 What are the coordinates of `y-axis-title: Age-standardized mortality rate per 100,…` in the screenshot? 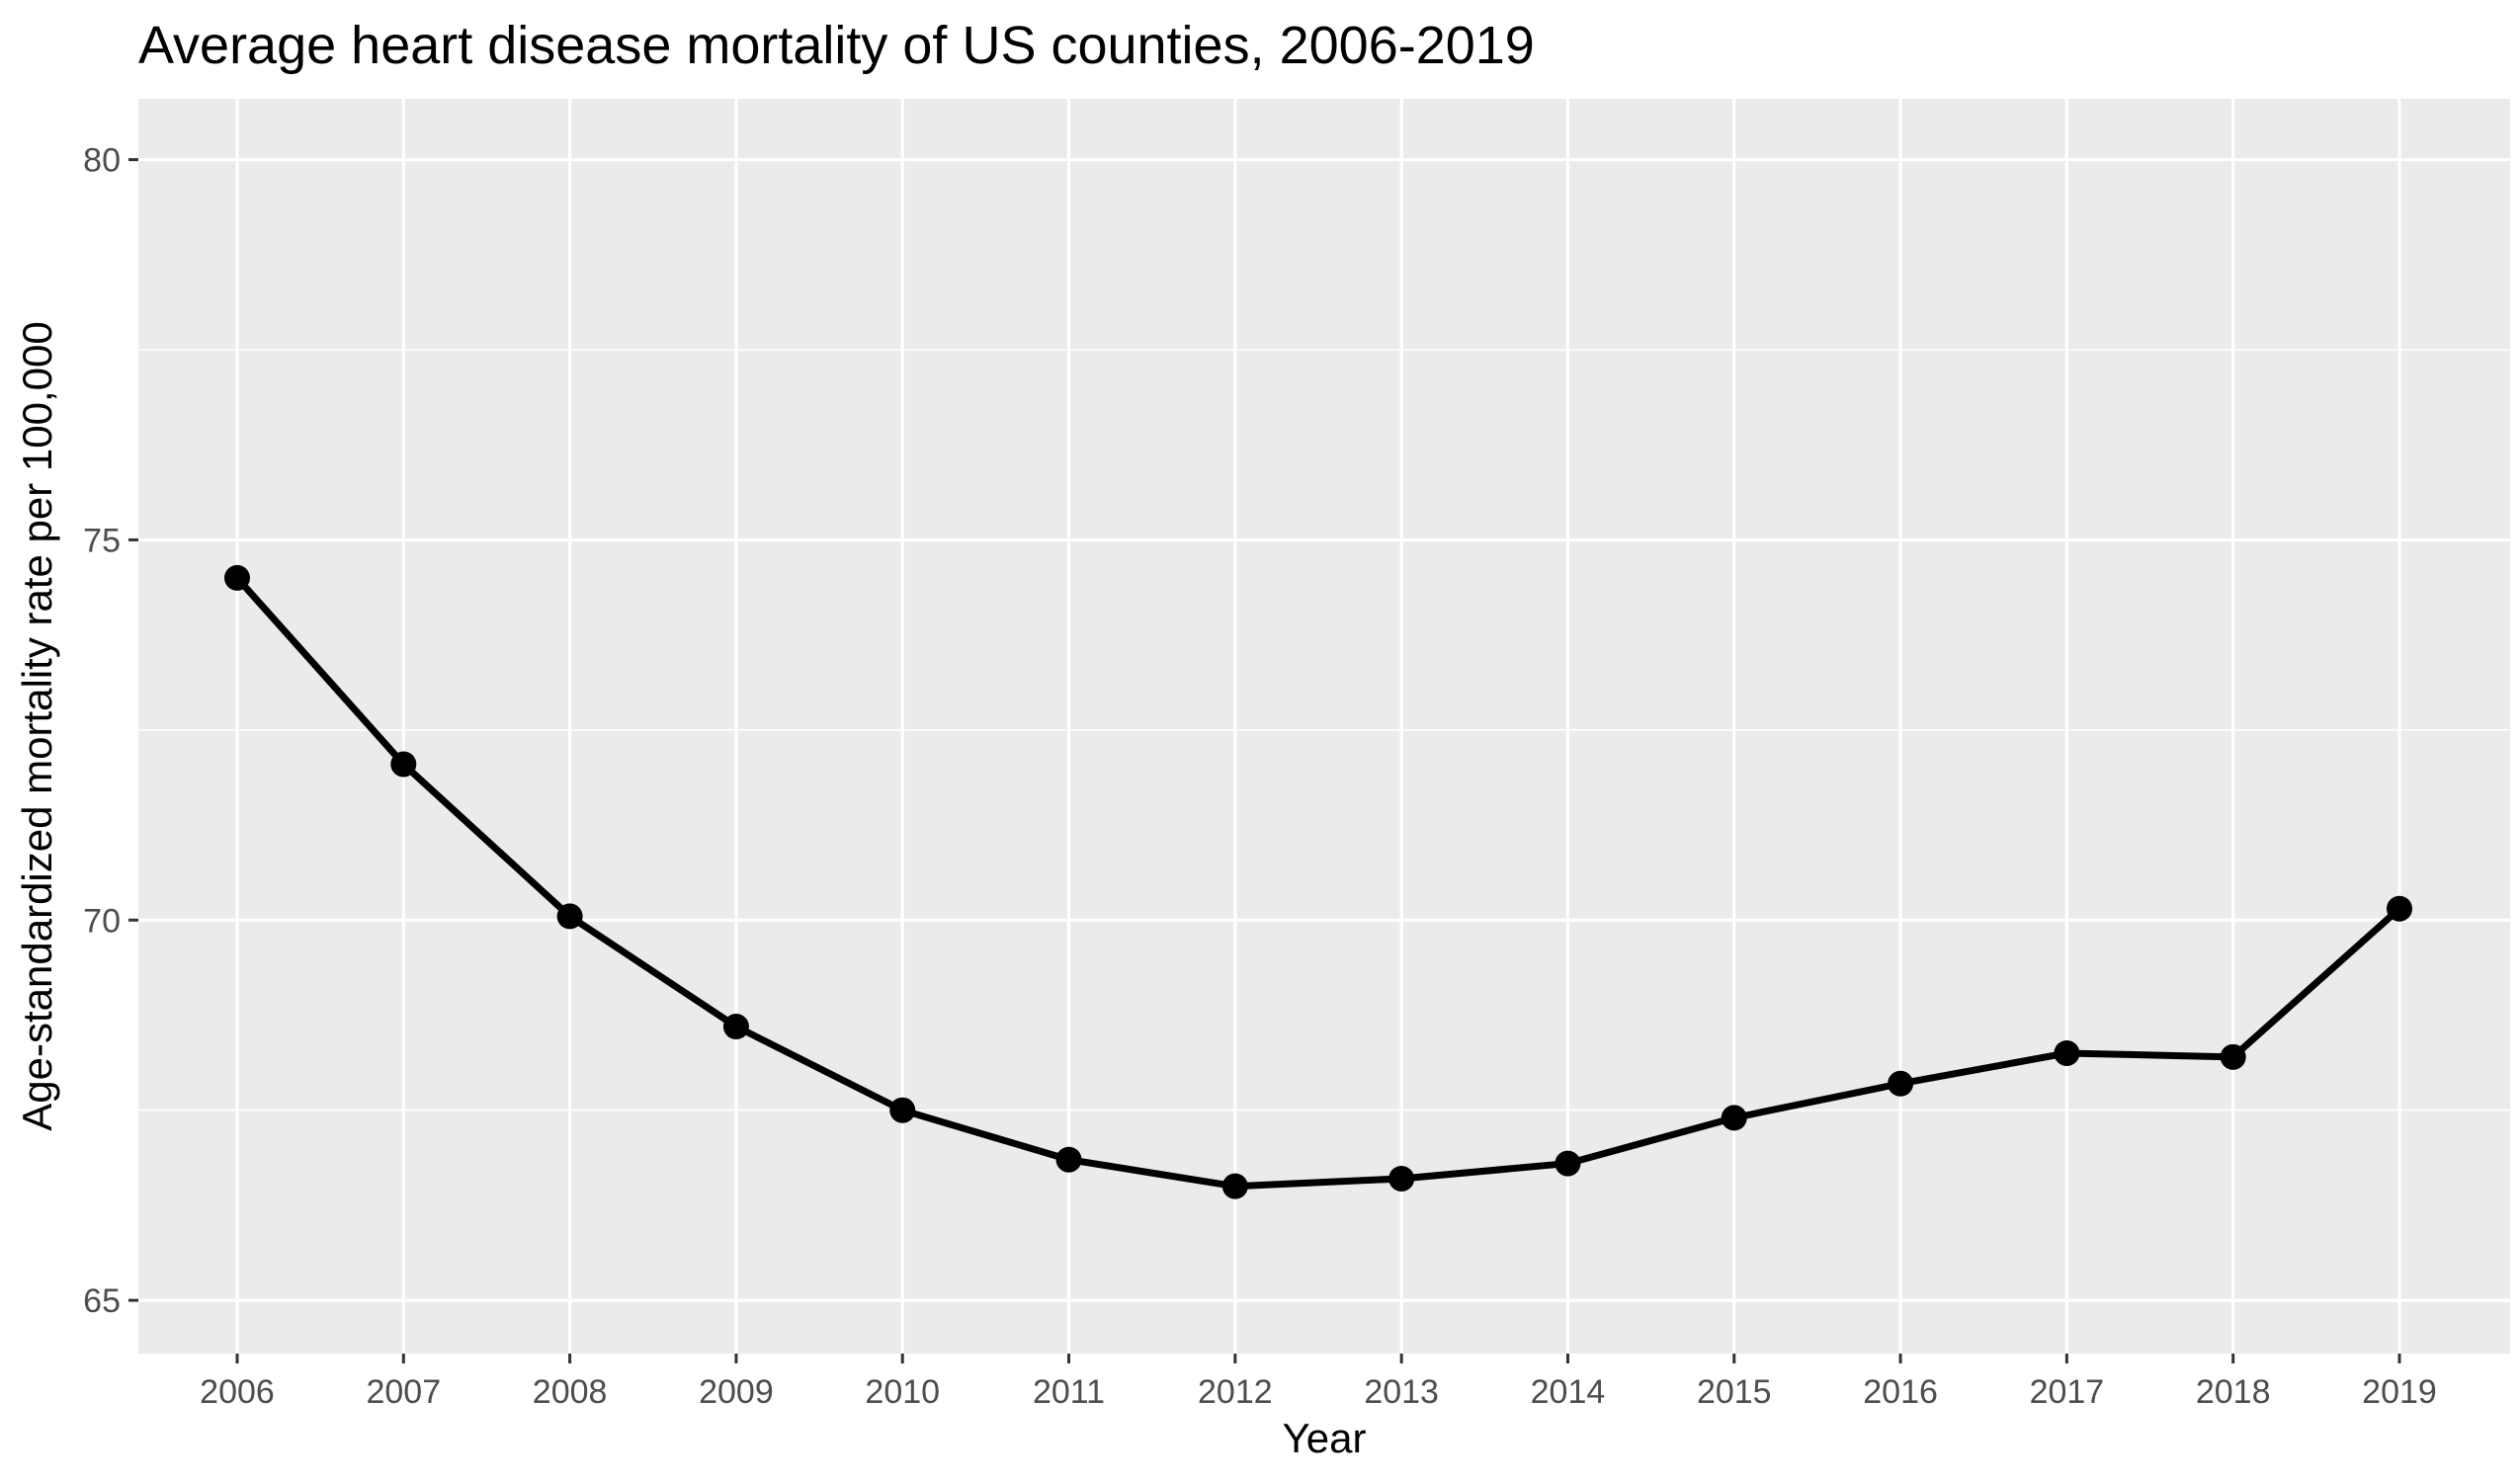 It's located at (37, 725).